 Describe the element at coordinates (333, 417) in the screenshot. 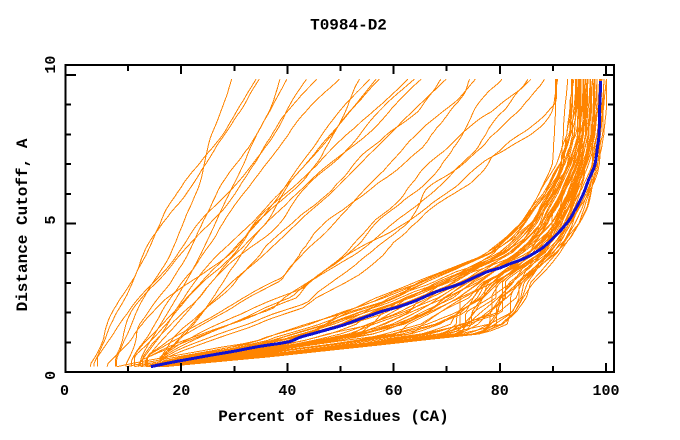

I see `svg-text: Percent of Residues (CA)` at that location.